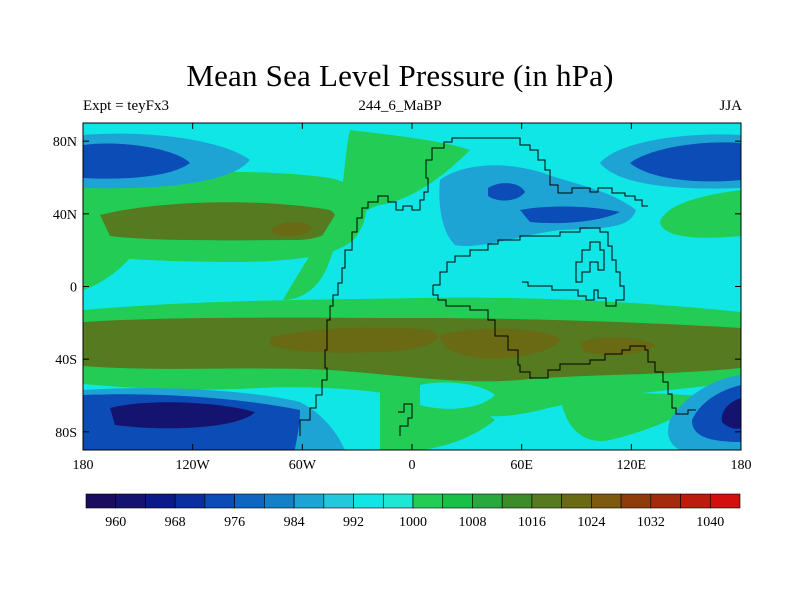  What do you see at coordinates (700, 214) in the screenshot?
I see `field-green-nh-east` at bounding box center [700, 214].